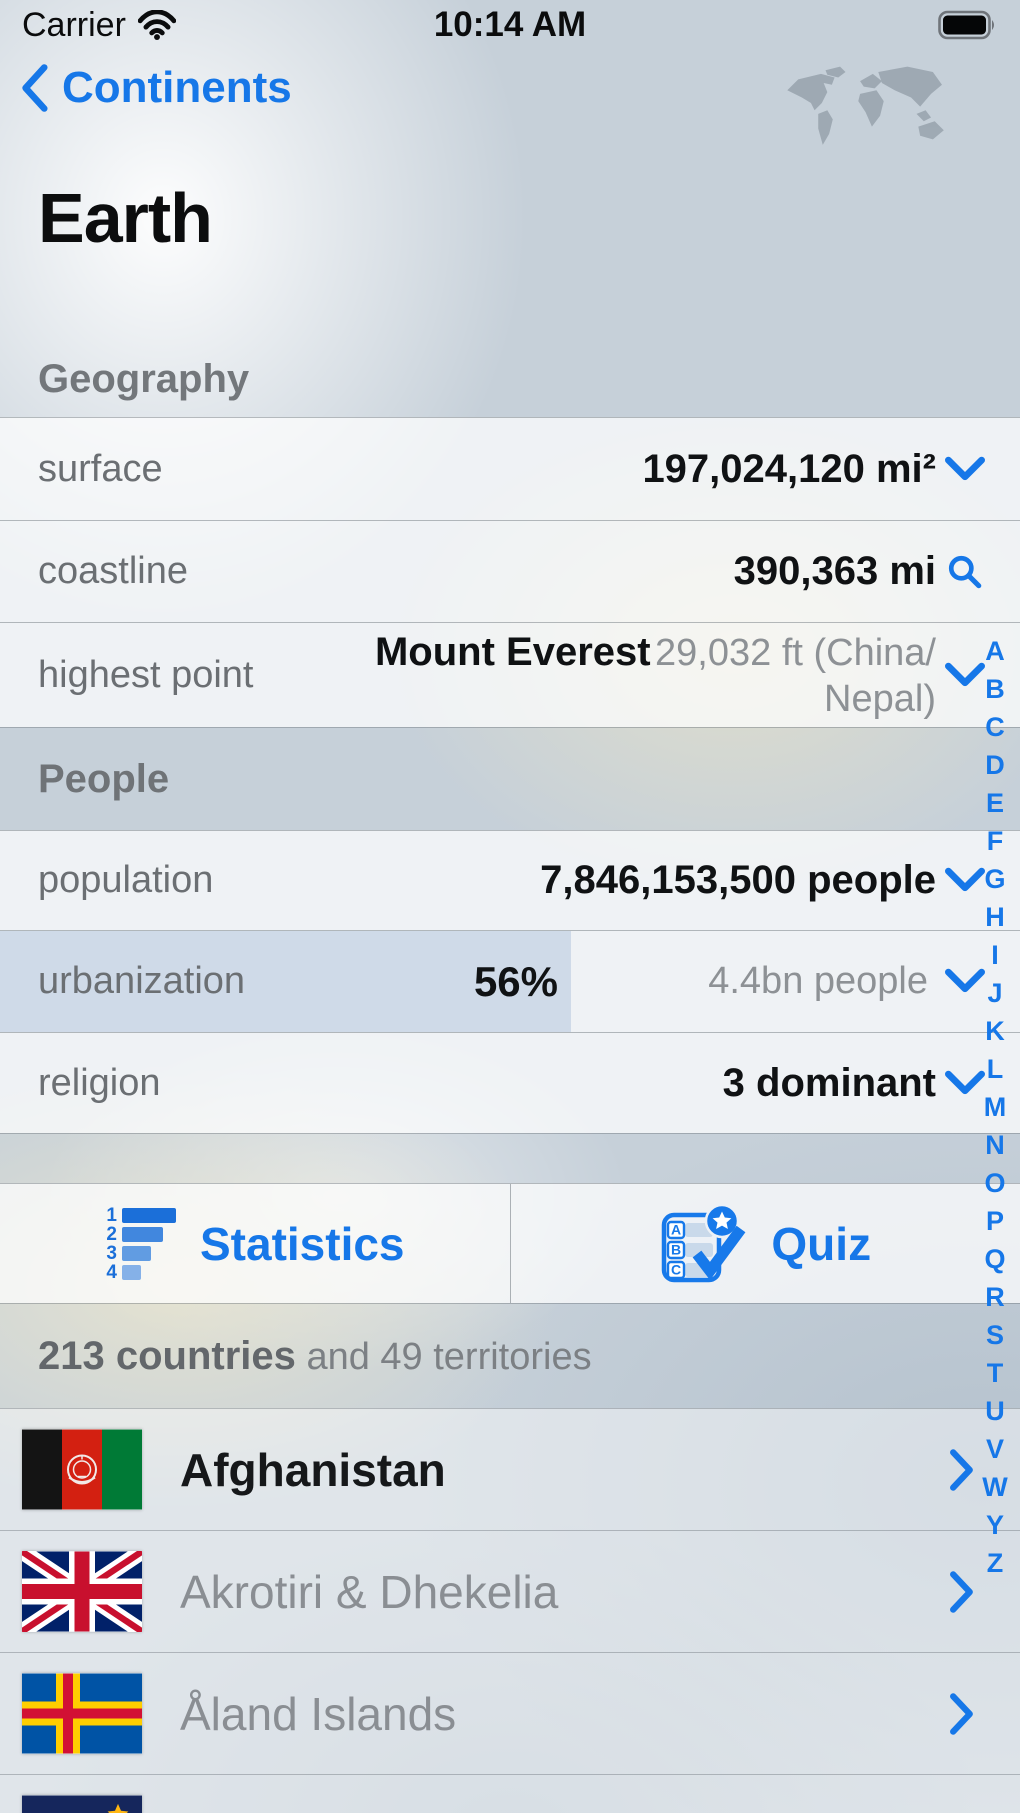 The image size is (1020, 1813). I want to click on index-letter: W, so click(995, 1487).